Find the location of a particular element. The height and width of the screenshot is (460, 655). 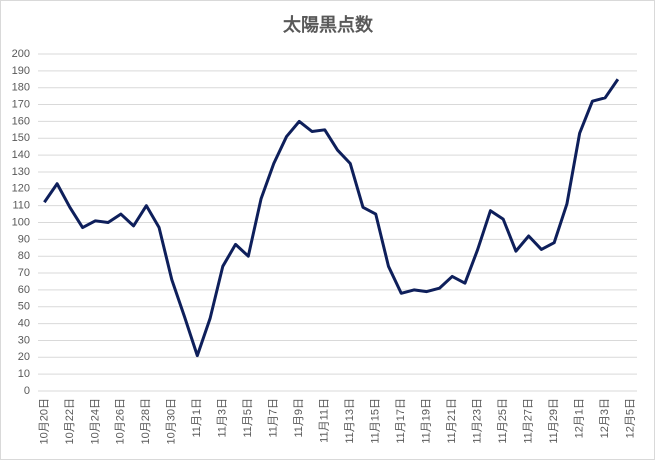

y-tick-label: 40 is located at coordinates (24, 324).